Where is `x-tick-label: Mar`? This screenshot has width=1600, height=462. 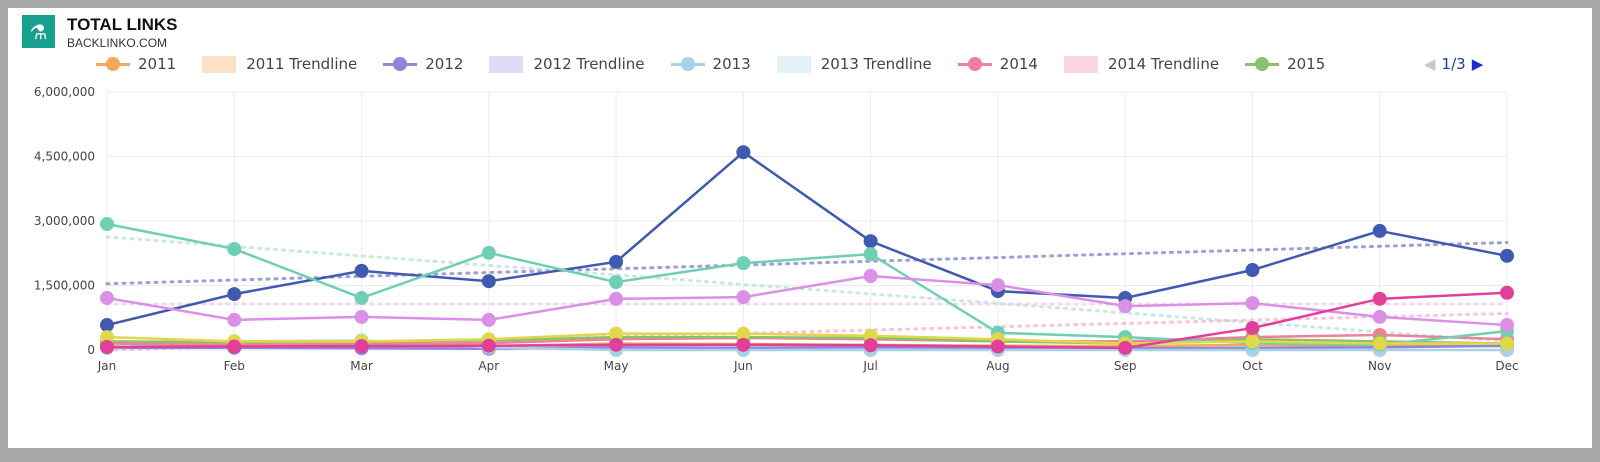
x-tick-label: Mar is located at coordinates (361, 366).